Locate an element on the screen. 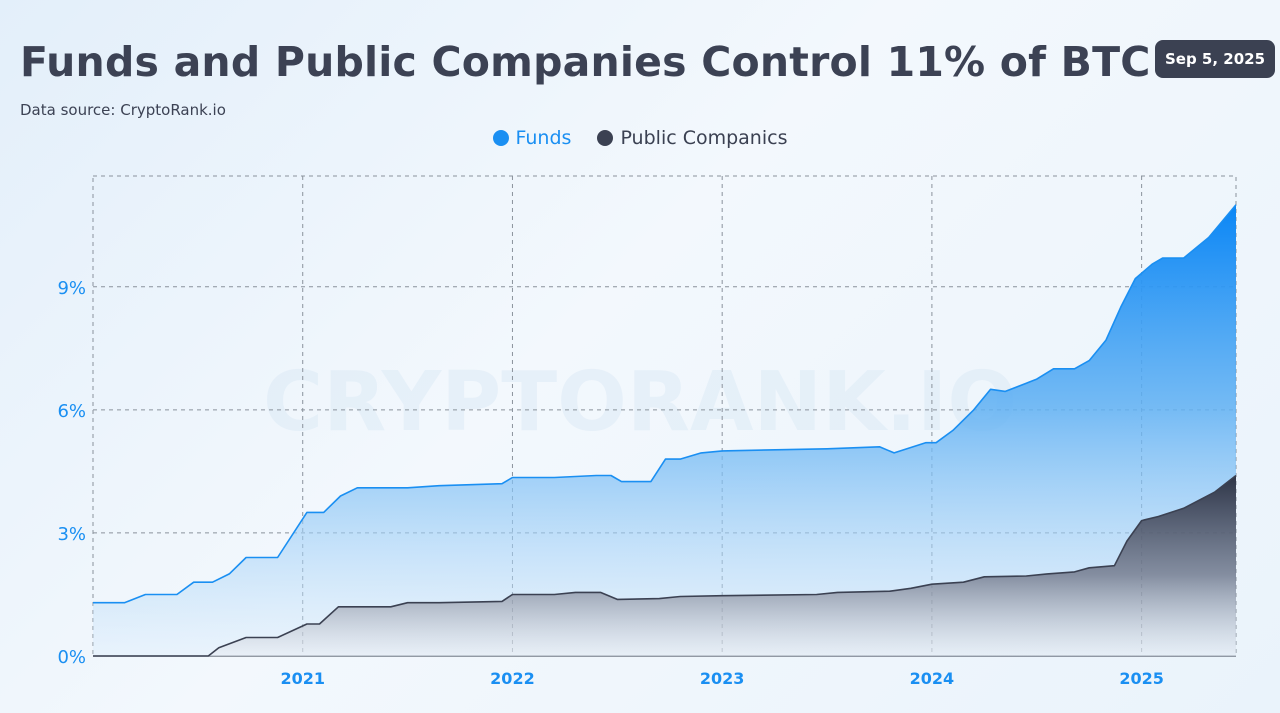  x-tick-label: 2024 is located at coordinates (932, 678).